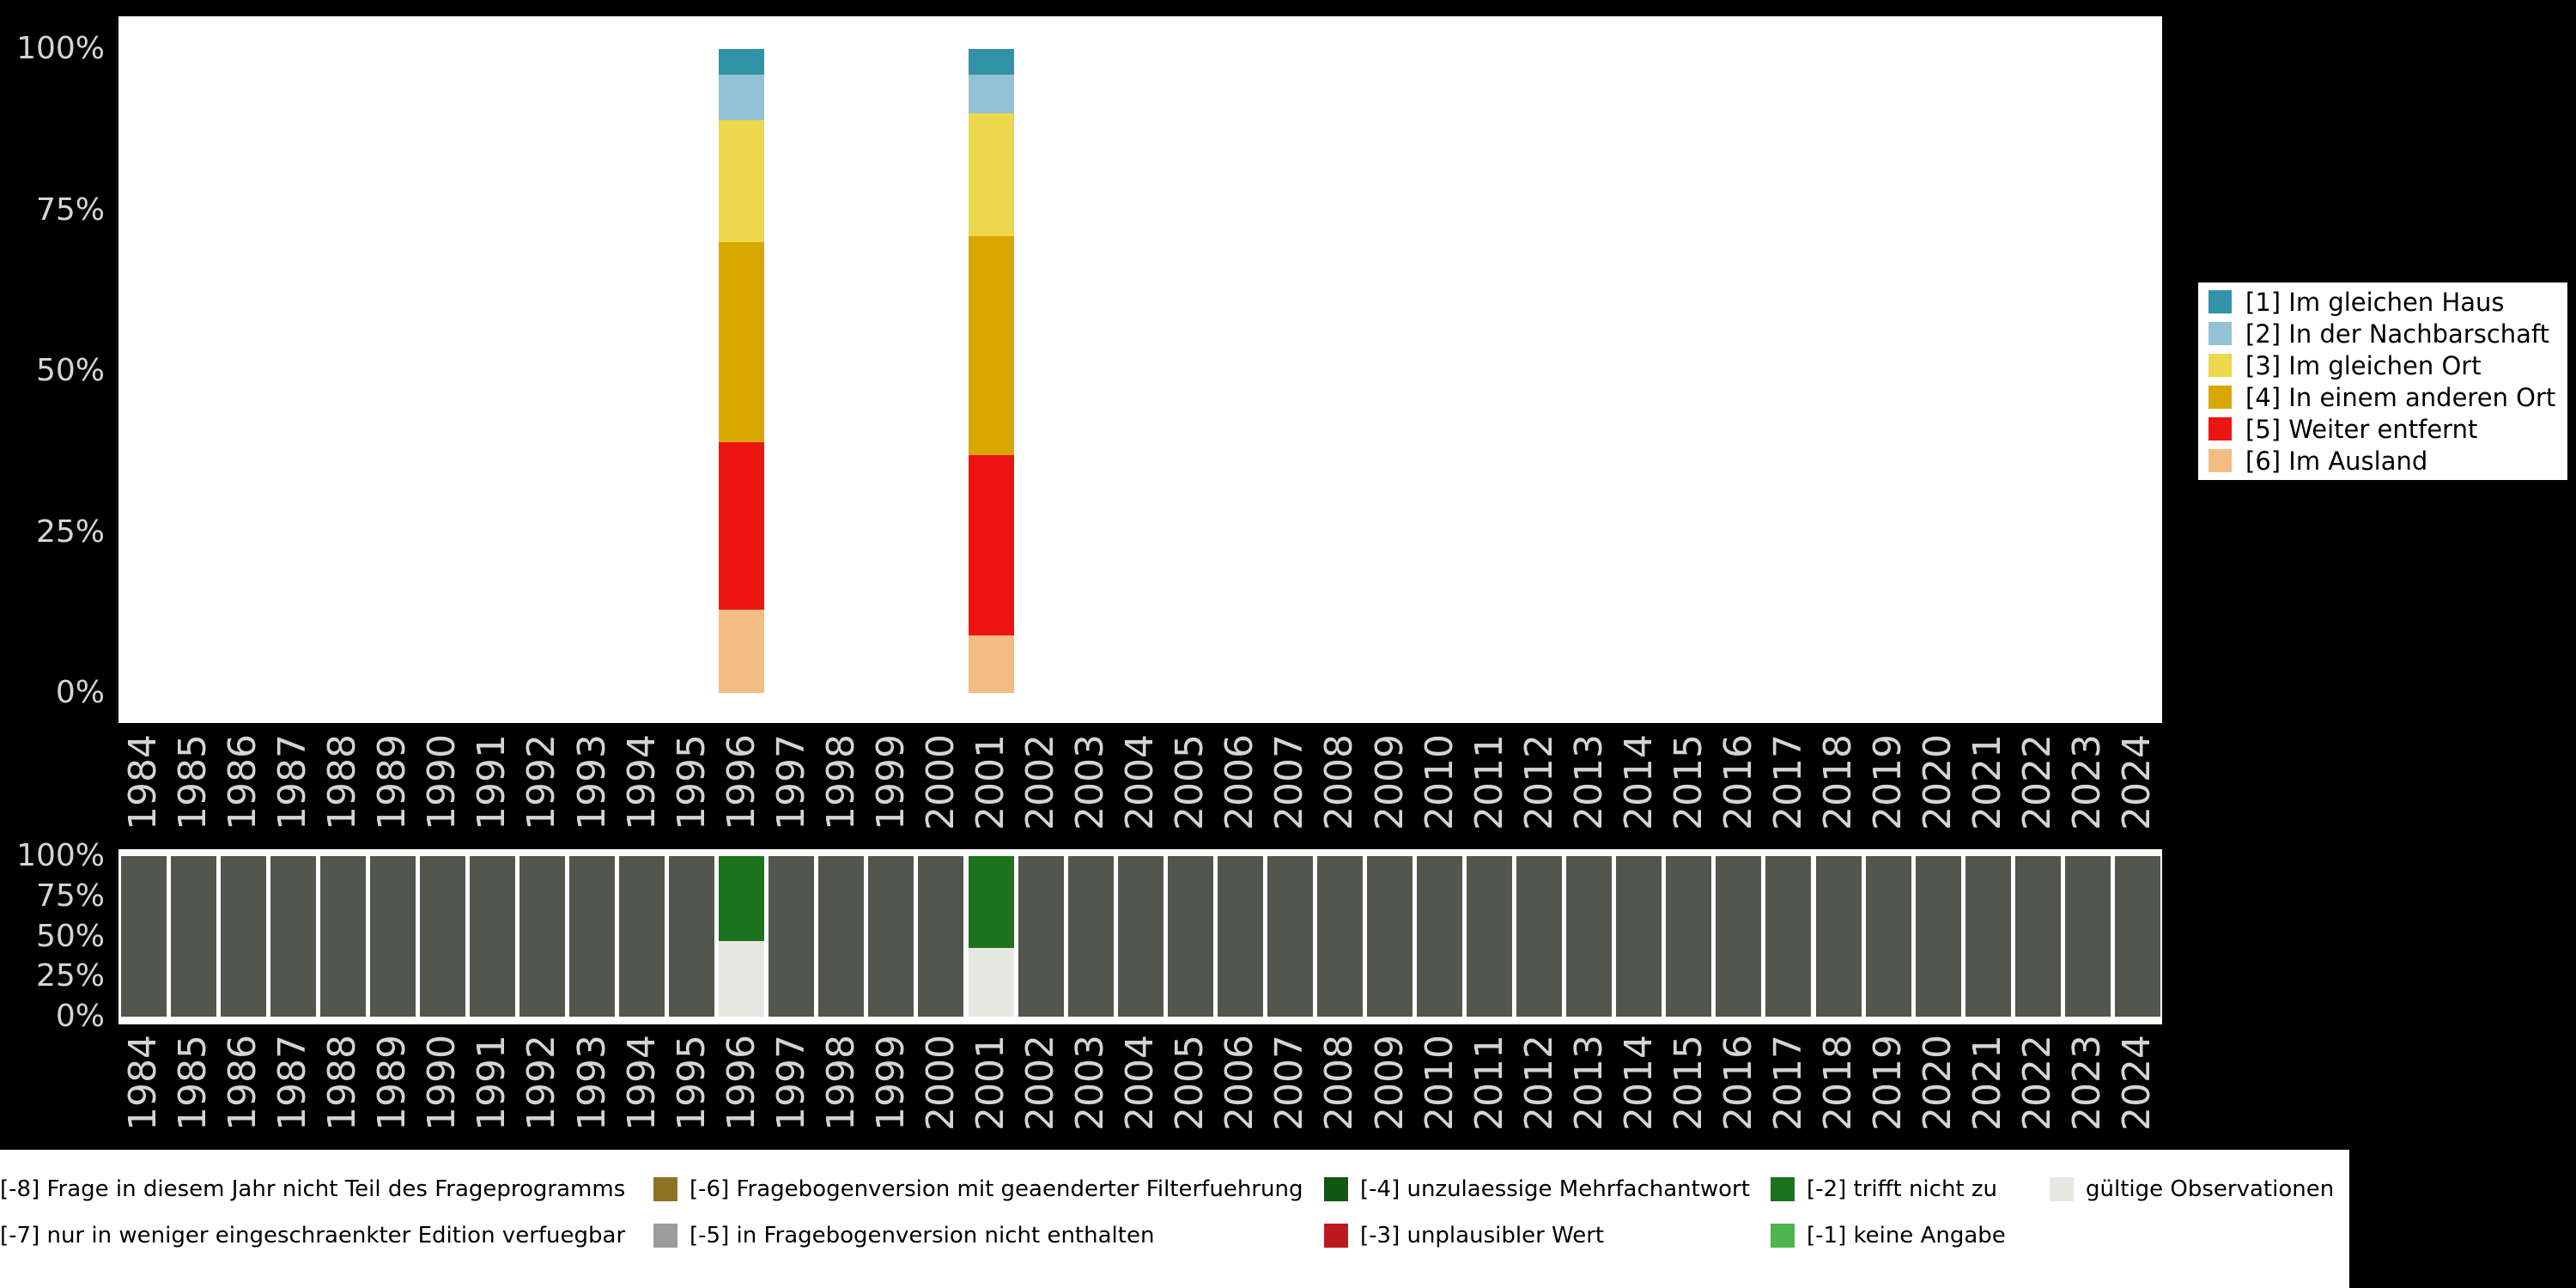  What do you see at coordinates (591, 782) in the screenshot?
I see `x-axis-year-label: 1993` at bounding box center [591, 782].